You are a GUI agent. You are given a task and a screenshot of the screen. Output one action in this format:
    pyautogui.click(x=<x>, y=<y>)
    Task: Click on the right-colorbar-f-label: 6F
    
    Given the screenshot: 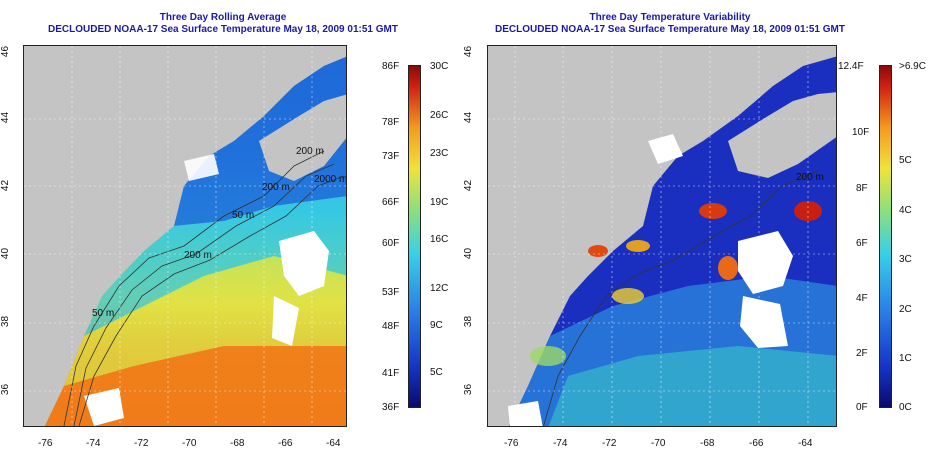 What is the action you would take?
    pyautogui.click(x=862, y=243)
    